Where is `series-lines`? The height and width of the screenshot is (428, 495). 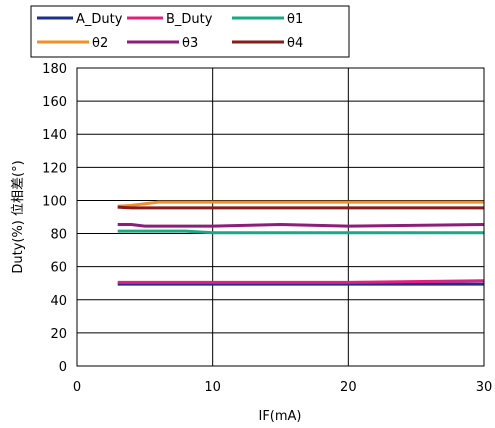
series-lines is located at coordinates (301, 243).